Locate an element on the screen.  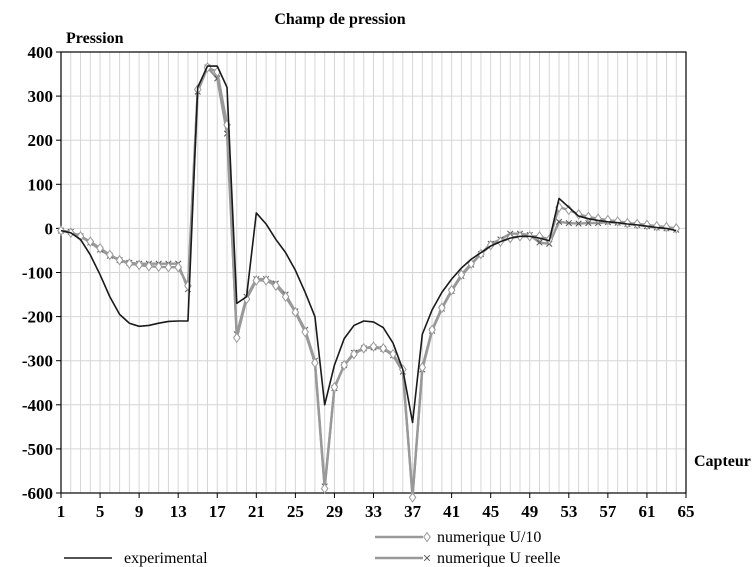
x-tick-label: 65 is located at coordinates (686, 511).